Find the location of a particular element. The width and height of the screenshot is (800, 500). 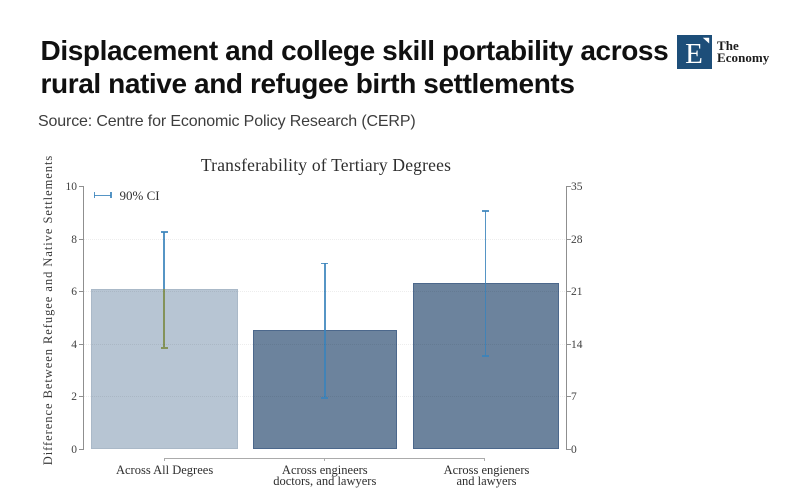

svg-text: E is located at coordinates (694, 53).